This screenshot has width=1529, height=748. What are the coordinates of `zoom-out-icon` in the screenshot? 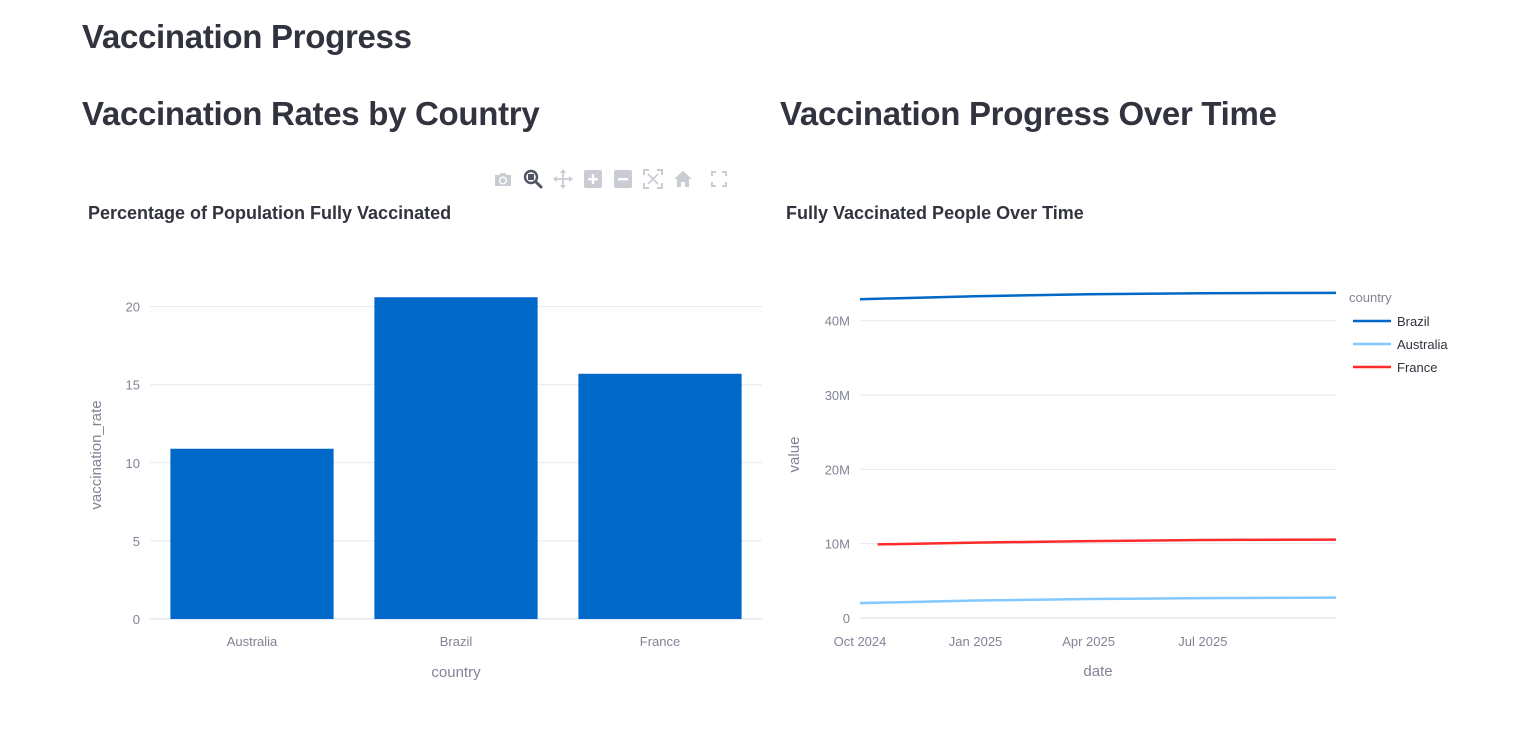 It's located at (623, 179).